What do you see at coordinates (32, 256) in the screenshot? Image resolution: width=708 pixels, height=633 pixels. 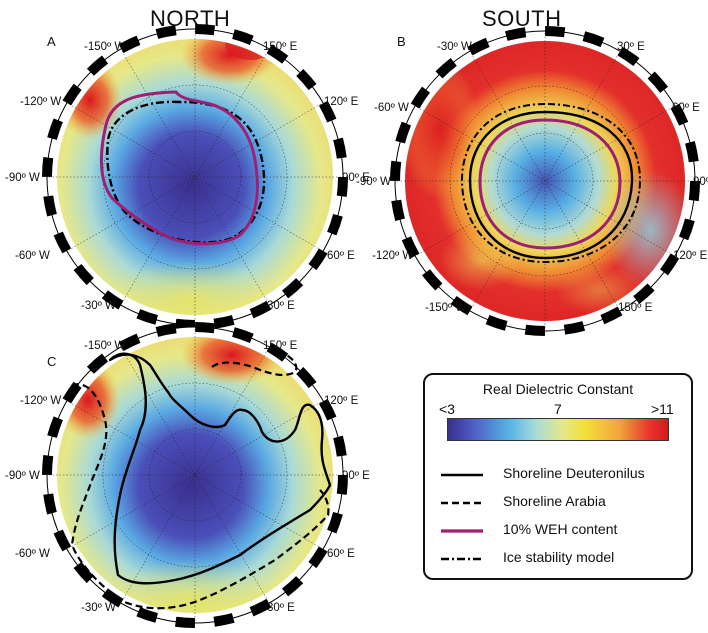 I see `panel-a-lon-label: -60º W` at bounding box center [32, 256].